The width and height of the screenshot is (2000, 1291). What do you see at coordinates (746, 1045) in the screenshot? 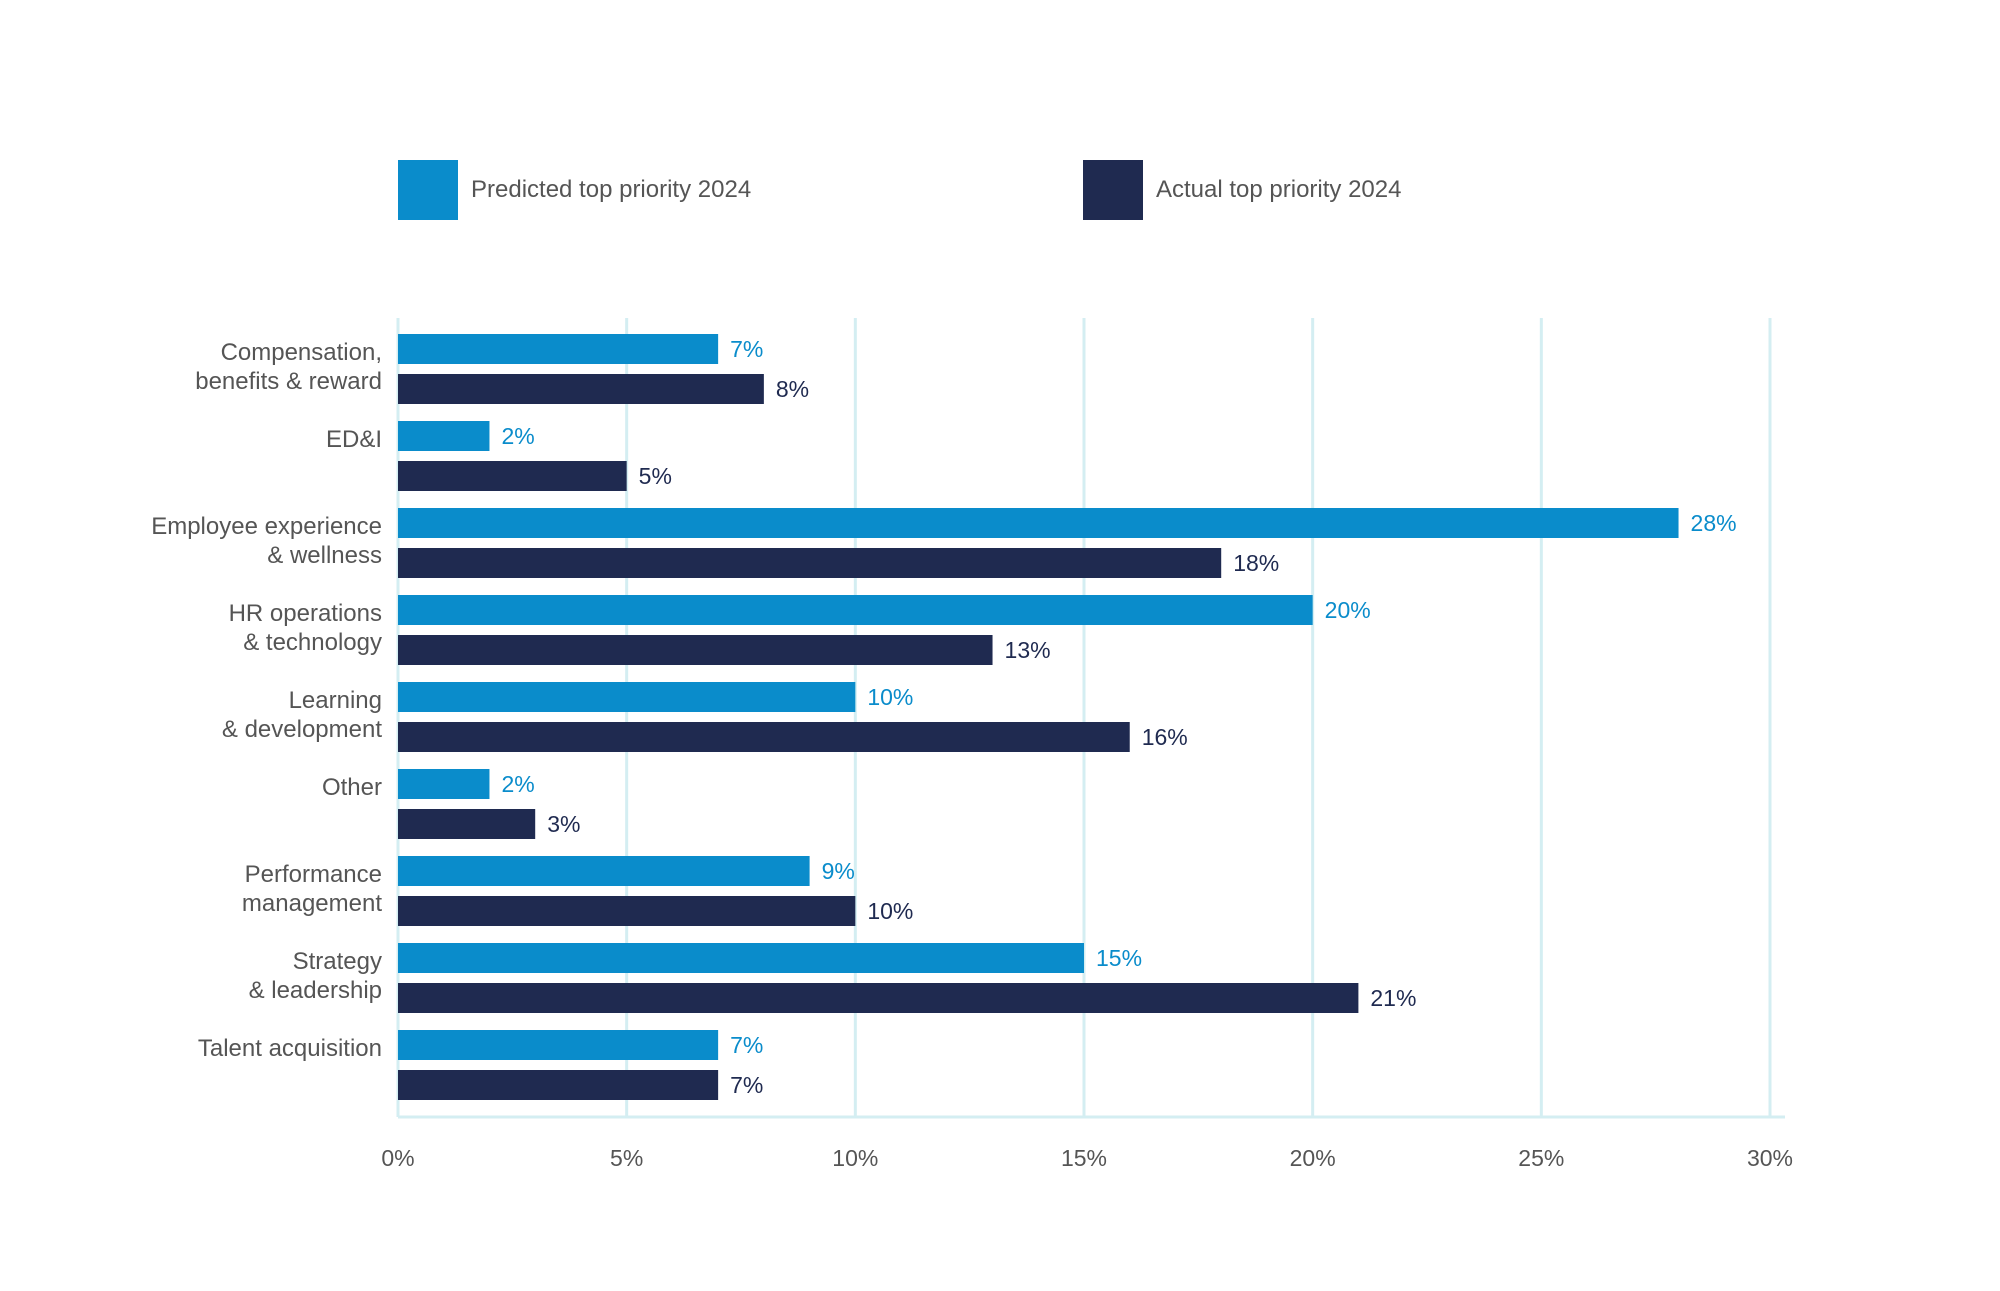
I see `value-label-predicted-8: 7%` at bounding box center [746, 1045].